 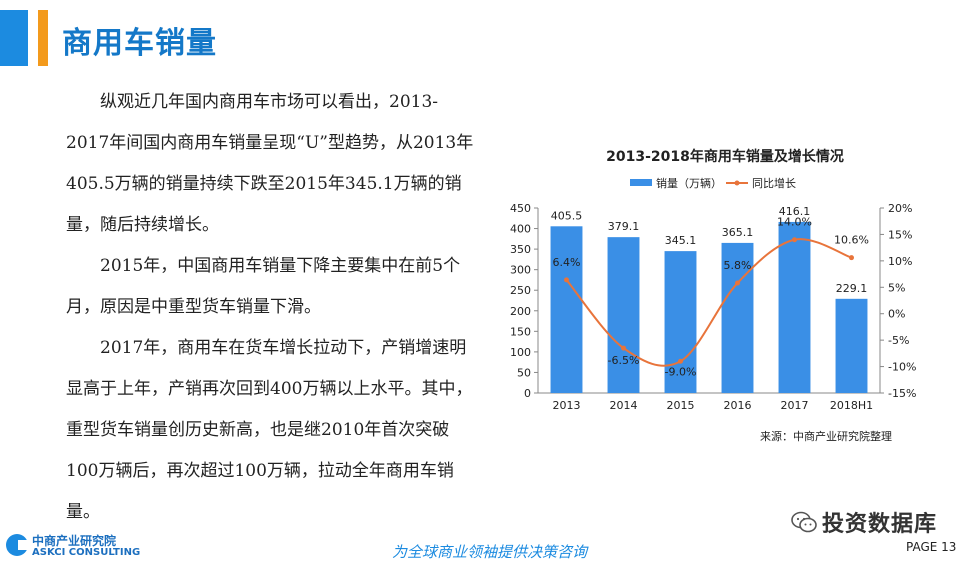 What do you see at coordinates (14, 38) in the screenshot?
I see `title-accent-blue` at bounding box center [14, 38].